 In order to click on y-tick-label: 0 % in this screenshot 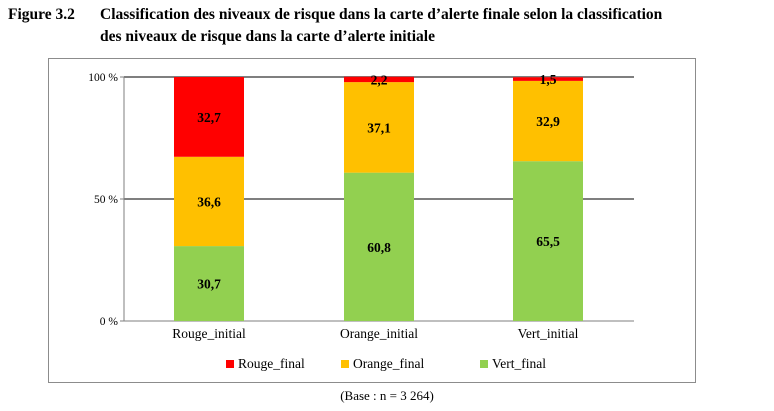, I will do `click(109, 322)`.